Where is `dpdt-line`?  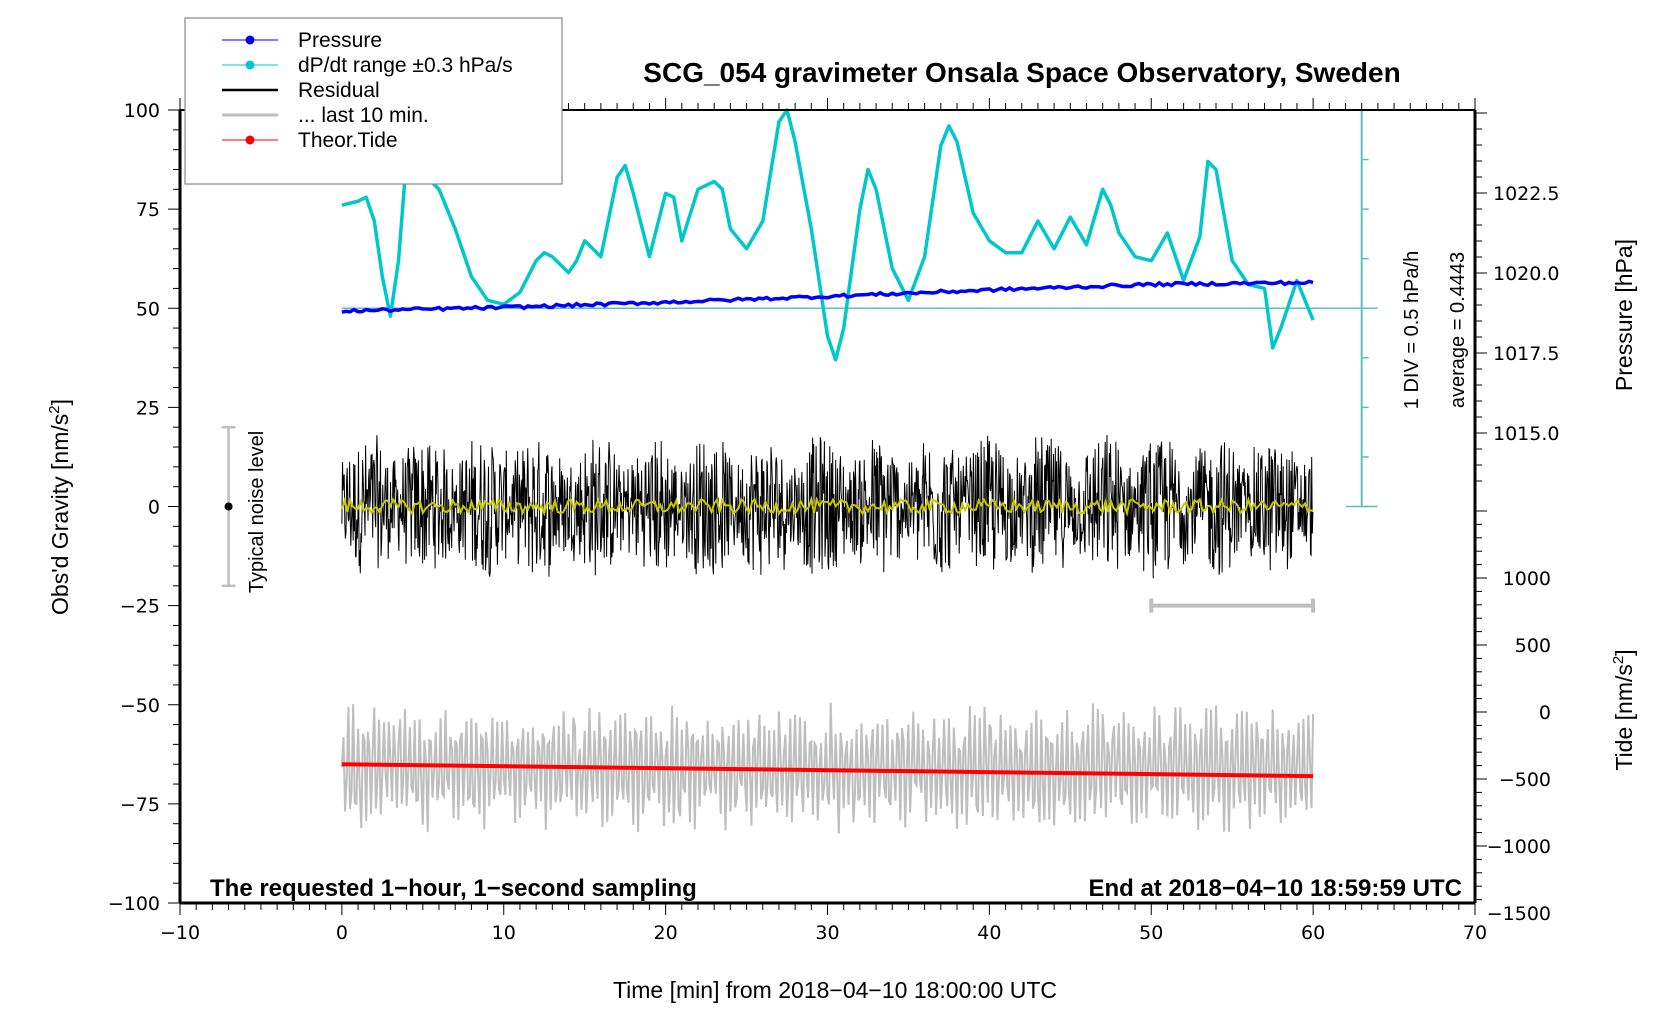
dpdt-line is located at coordinates (828, 235).